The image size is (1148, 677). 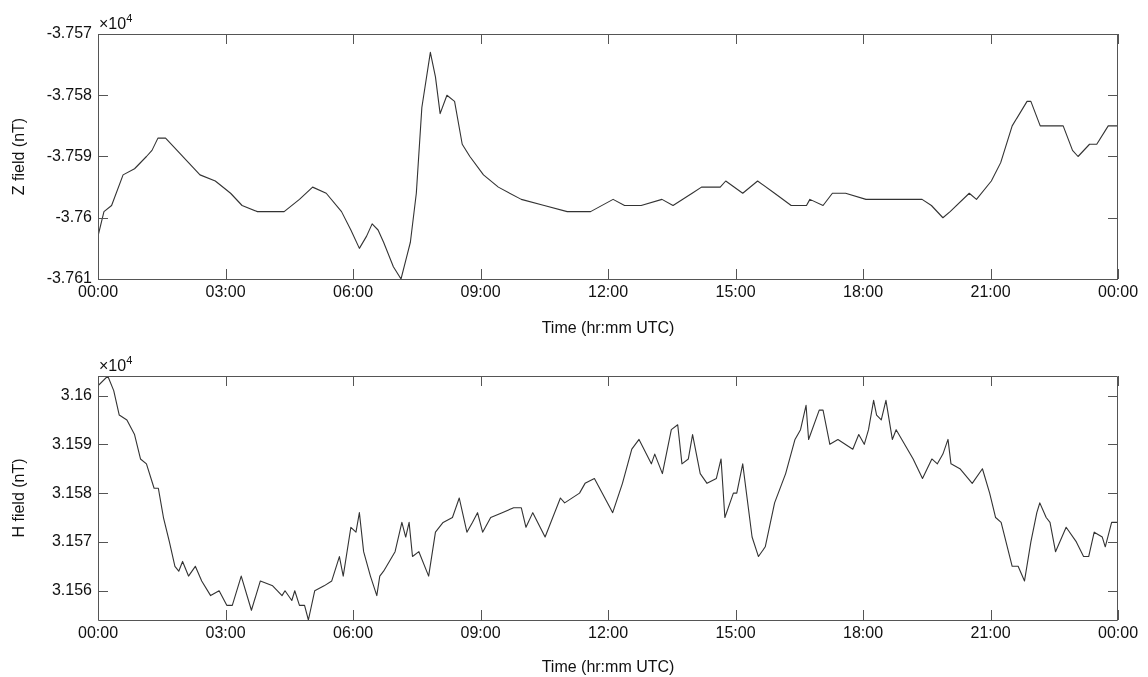 I want to click on y-tick-label: 3.158, so click(x=72, y=492).